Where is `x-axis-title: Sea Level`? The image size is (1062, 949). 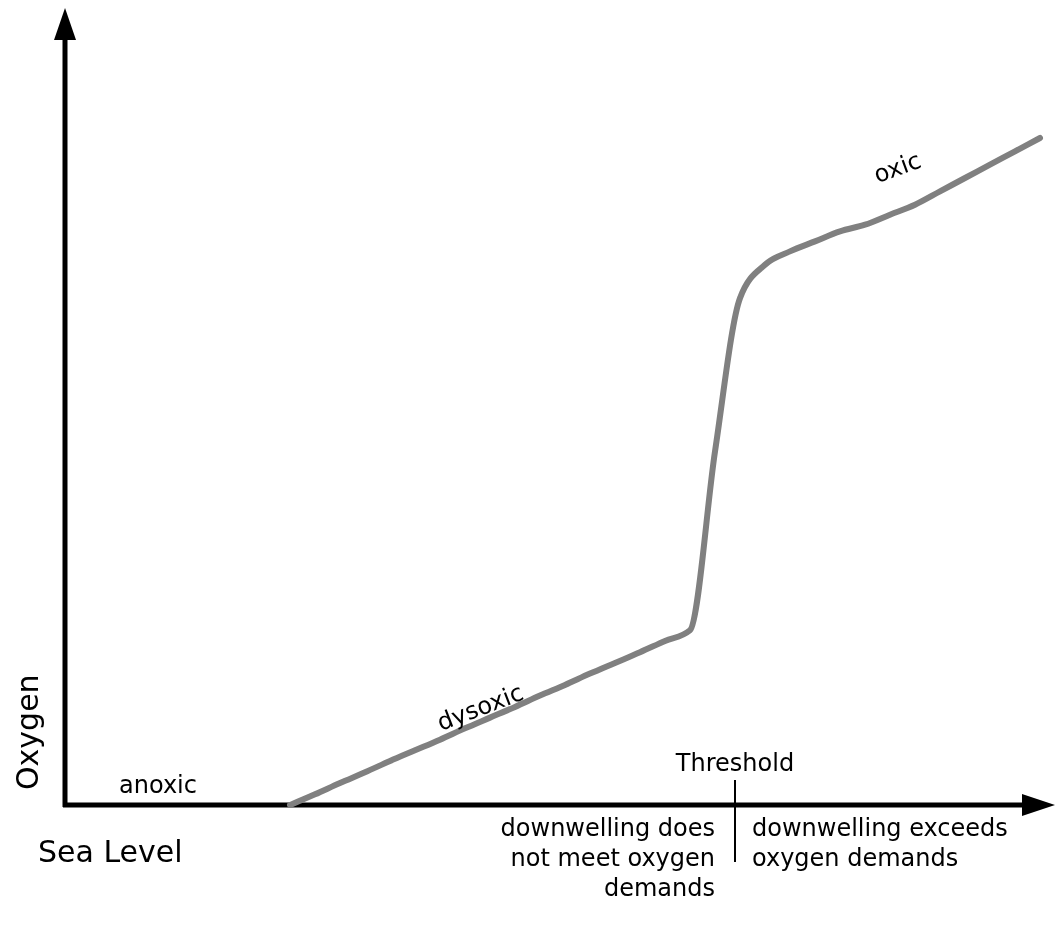 x-axis-title: Sea Level is located at coordinates (110, 851).